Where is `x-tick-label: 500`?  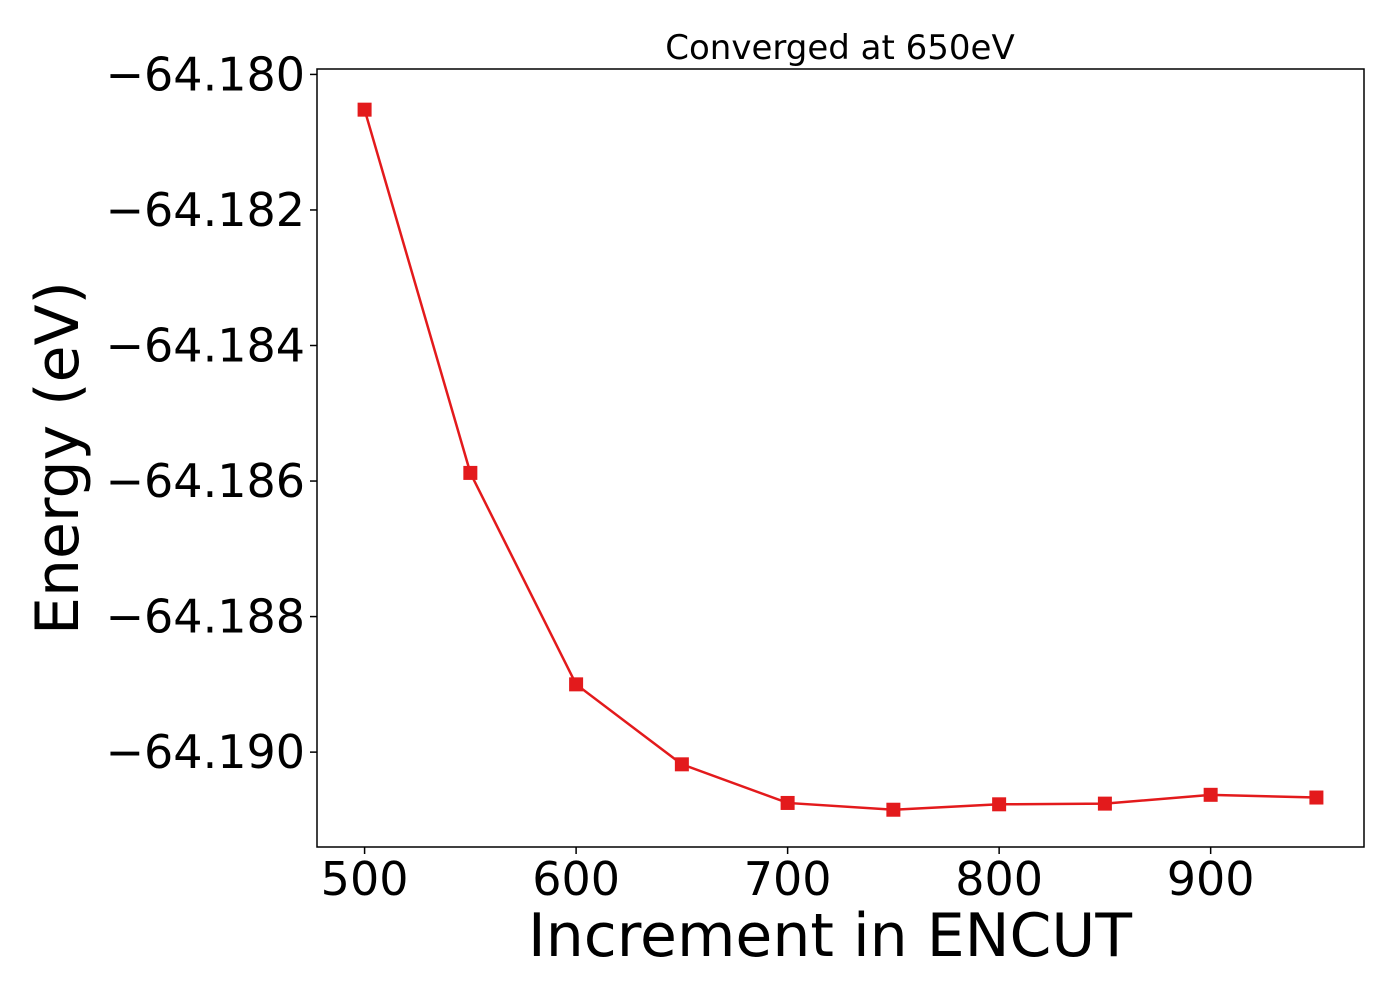
x-tick-label: 500 is located at coordinates (365, 879).